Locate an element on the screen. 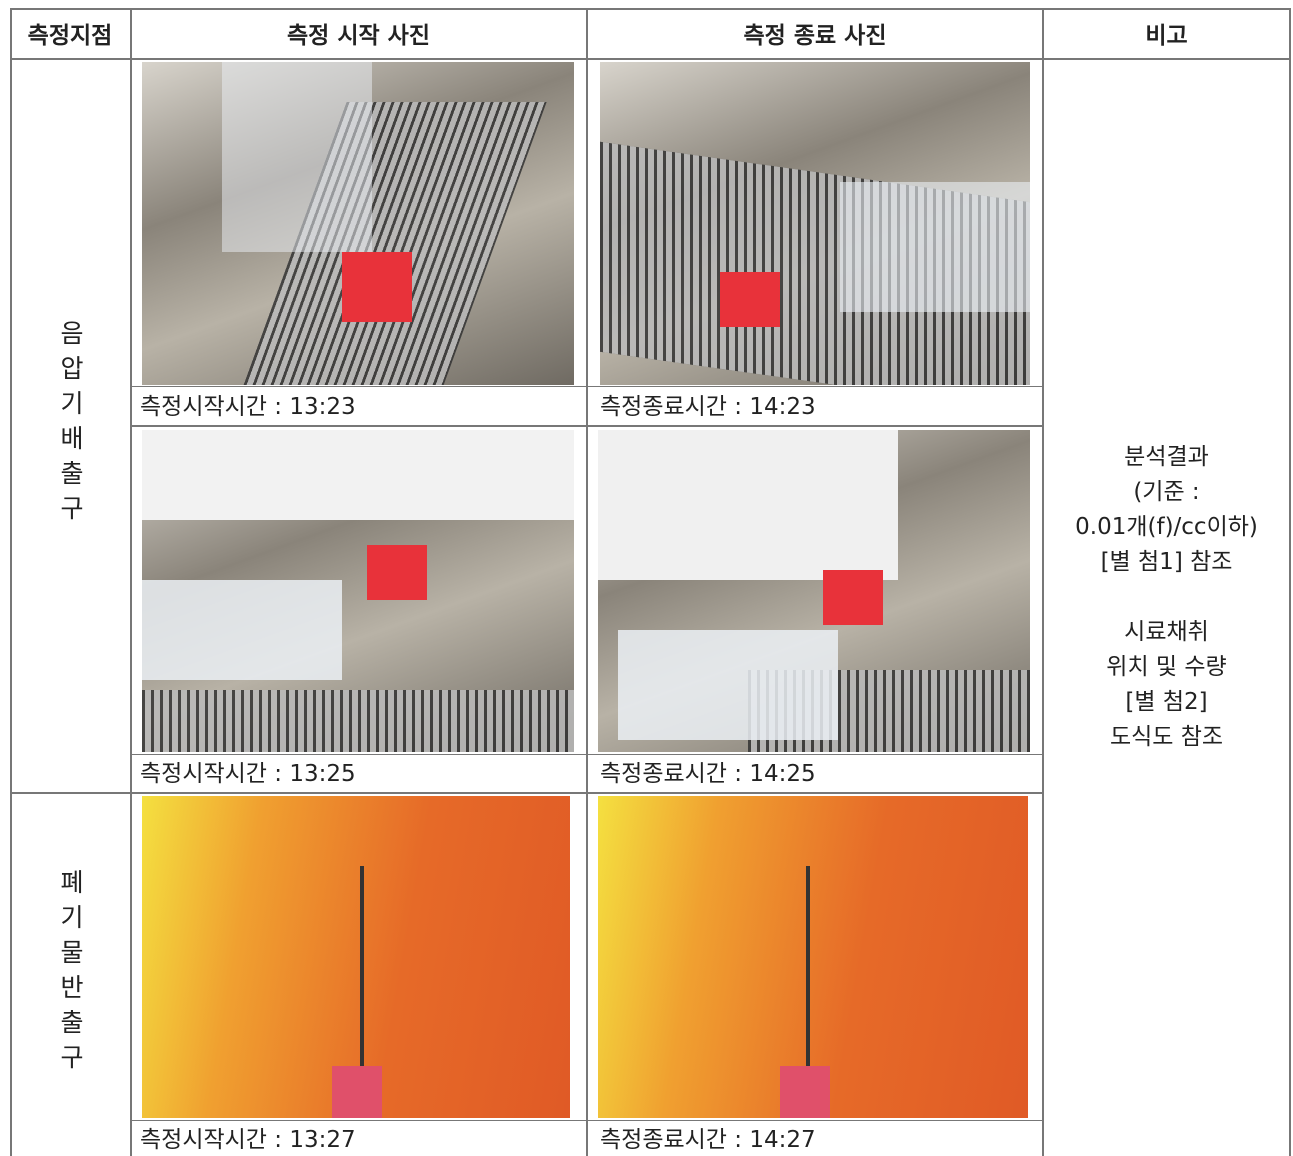  caption: 측정종료시간 : 14:27 is located at coordinates (708, 1140).